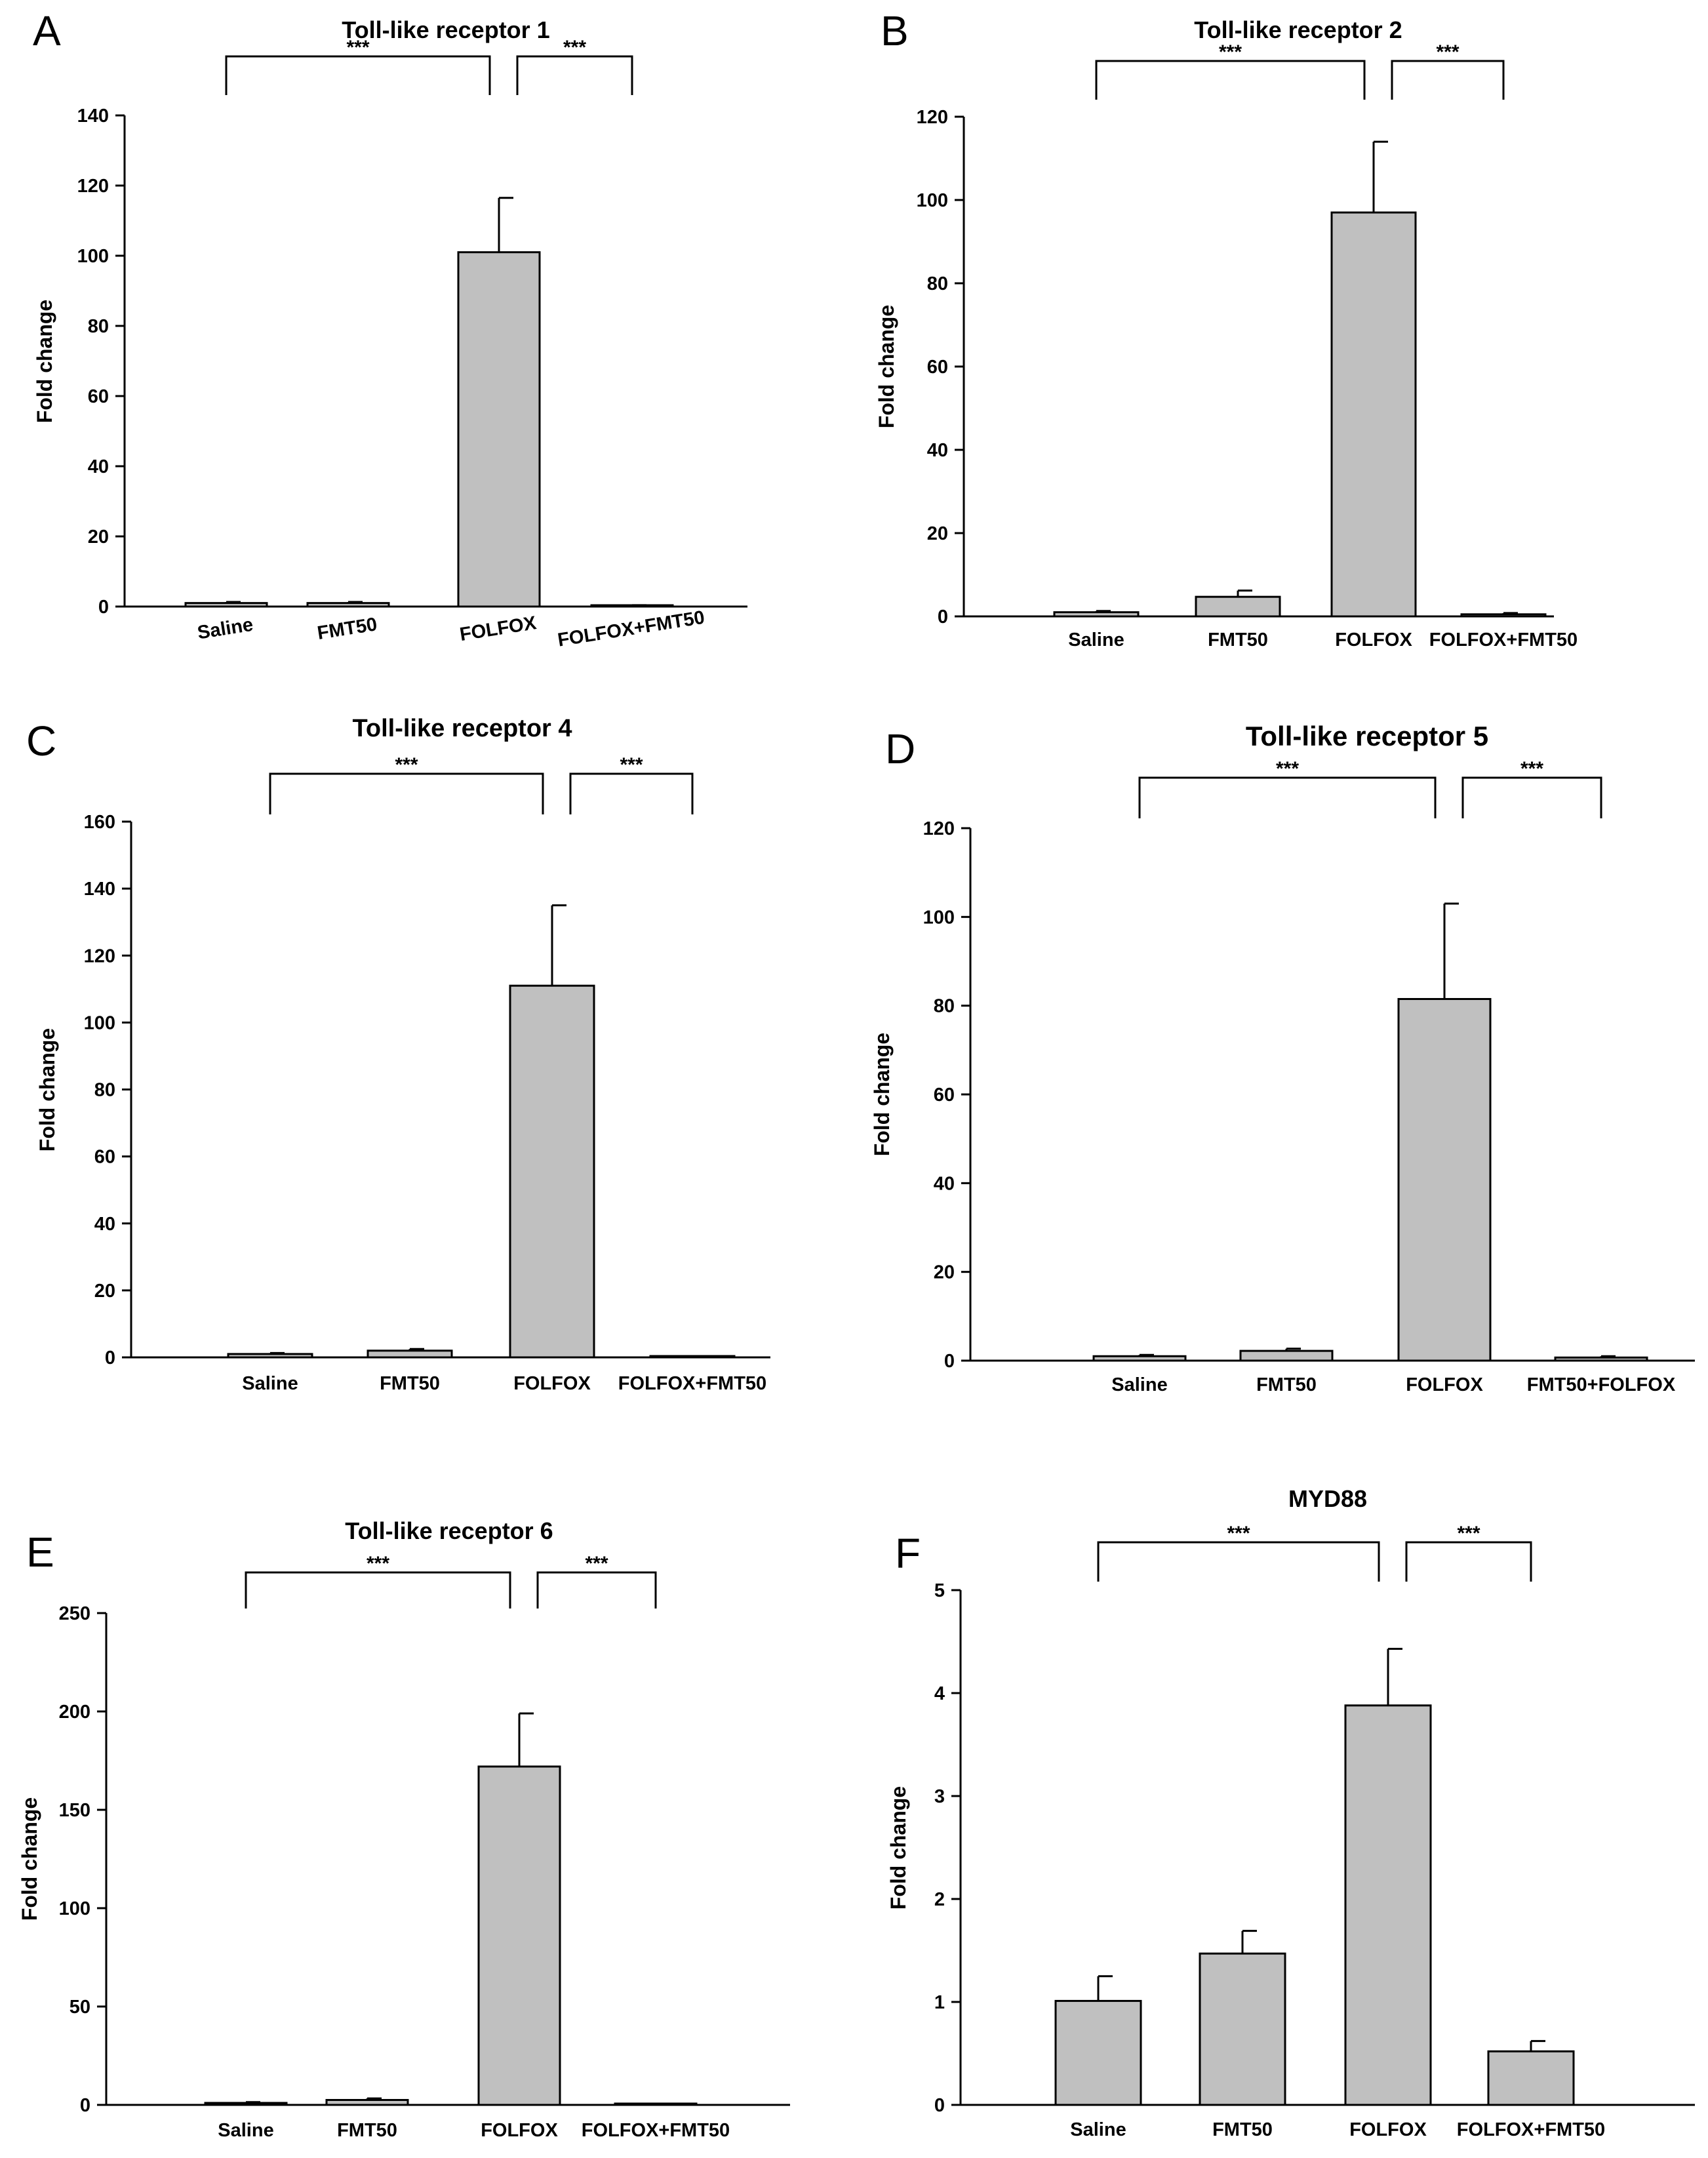 The height and width of the screenshot is (2158, 1708). Describe the element at coordinates (1367, 736) in the screenshot. I see `chart-title-d: Toll-like receptor 5` at that location.